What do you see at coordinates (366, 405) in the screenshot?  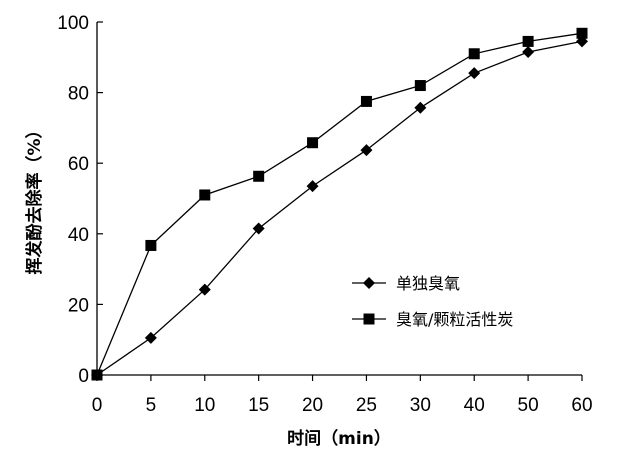 I see `x-tick-label: 25` at bounding box center [366, 405].